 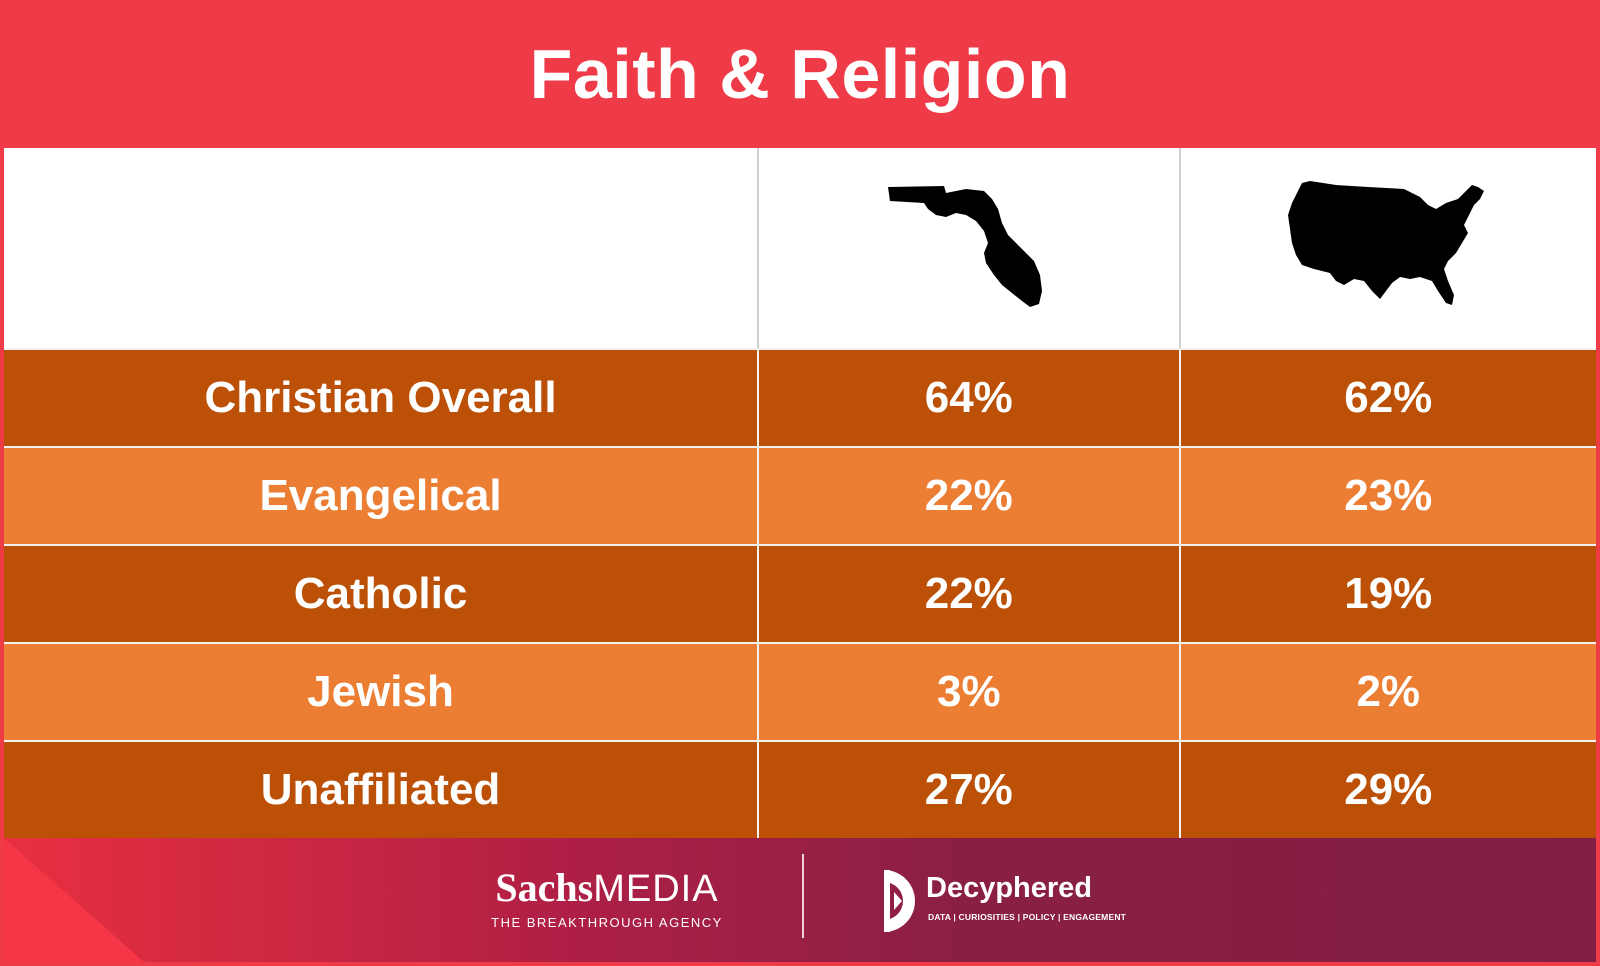 What do you see at coordinates (380, 593) in the screenshot?
I see `row-label: Catholic` at bounding box center [380, 593].